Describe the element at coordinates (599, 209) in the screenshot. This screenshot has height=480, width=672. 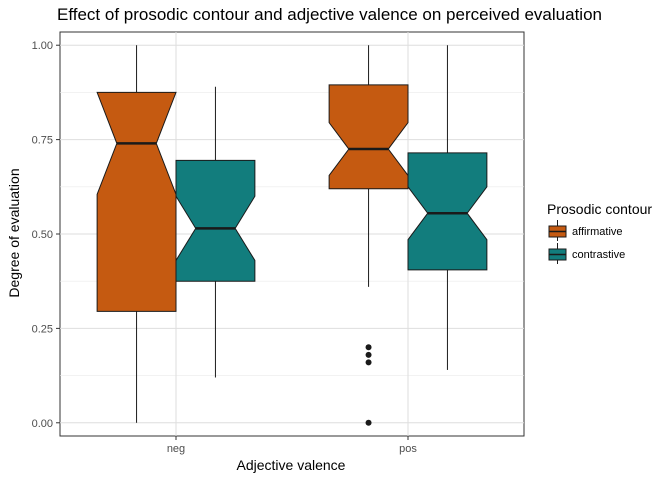
I see `legend-title: Prosodic contour` at that location.